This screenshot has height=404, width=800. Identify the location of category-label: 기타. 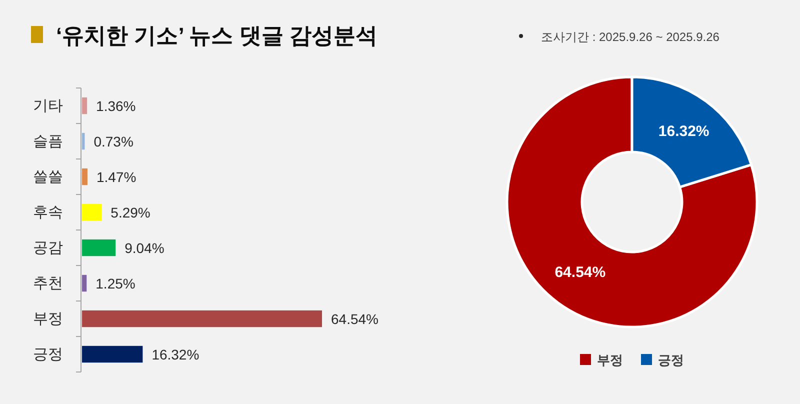
(48, 105).